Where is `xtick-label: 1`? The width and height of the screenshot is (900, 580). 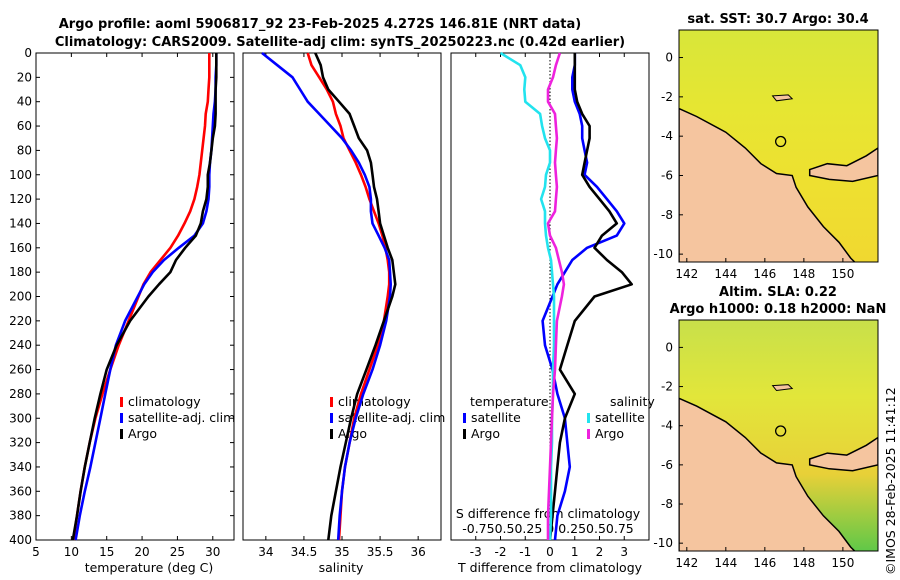 xtick-label: 1 is located at coordinates (575, 552).